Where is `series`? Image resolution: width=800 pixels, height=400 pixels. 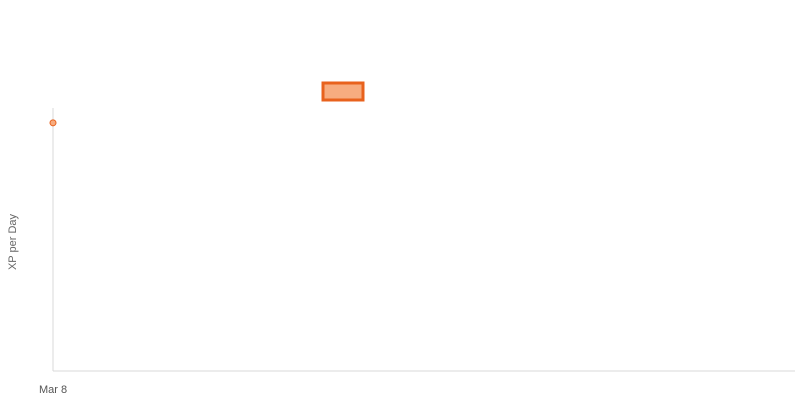
series is located at coordinates (53, 123).